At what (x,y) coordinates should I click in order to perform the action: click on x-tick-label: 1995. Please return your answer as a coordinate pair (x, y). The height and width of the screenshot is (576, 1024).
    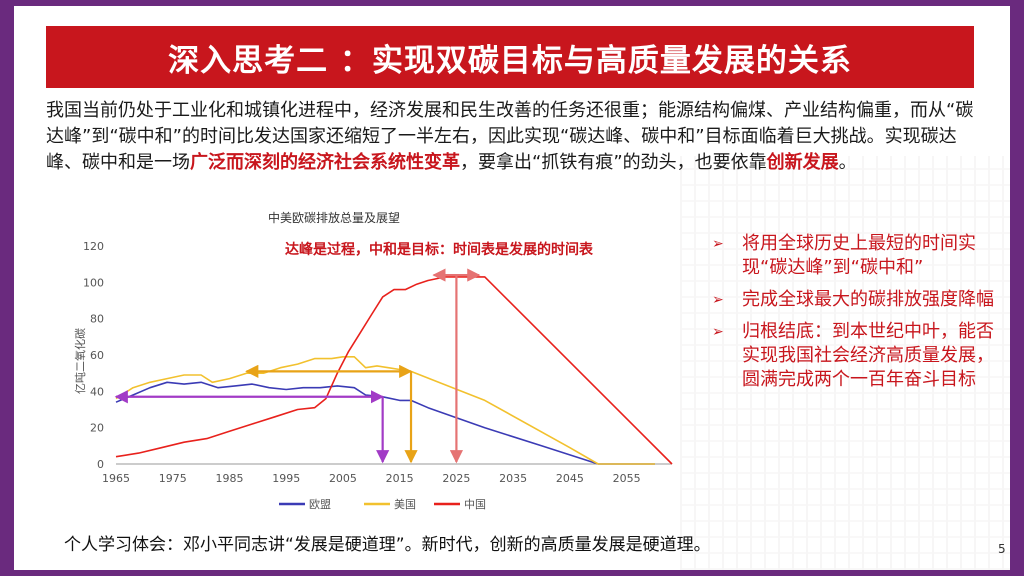
    Looking at the image, I should click on (286, 478).